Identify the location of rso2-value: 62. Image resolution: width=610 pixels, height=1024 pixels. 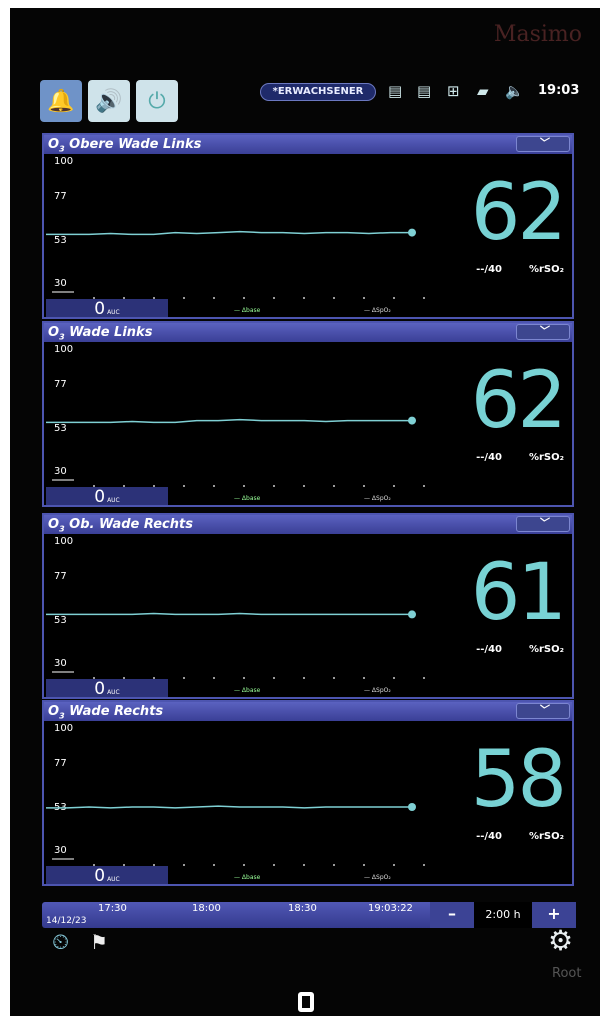
(518, 401).